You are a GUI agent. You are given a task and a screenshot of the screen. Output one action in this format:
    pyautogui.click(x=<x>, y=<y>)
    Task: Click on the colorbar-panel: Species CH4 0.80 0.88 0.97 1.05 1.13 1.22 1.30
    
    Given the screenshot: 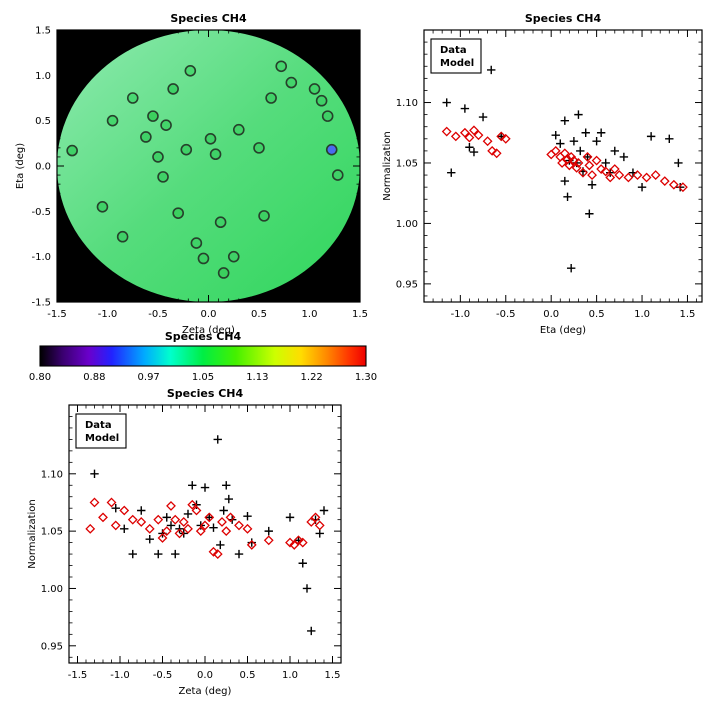 What is the action you would take?
    pyautogui.click(x=203, y=357)
    